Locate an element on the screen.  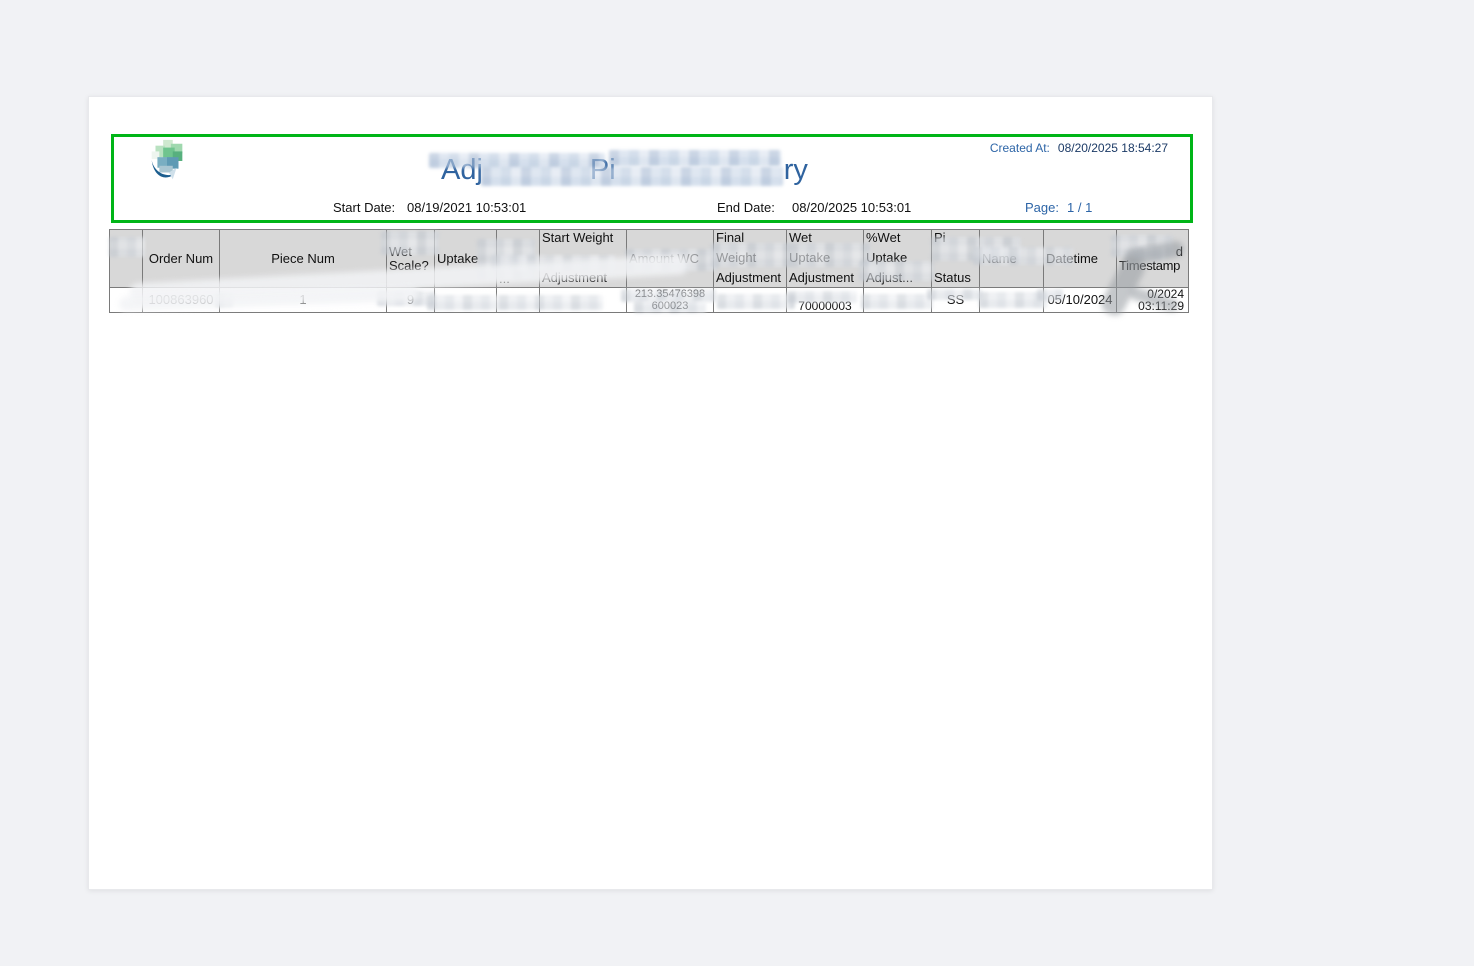
company-logo-icon is located at coordinates (167, 159).